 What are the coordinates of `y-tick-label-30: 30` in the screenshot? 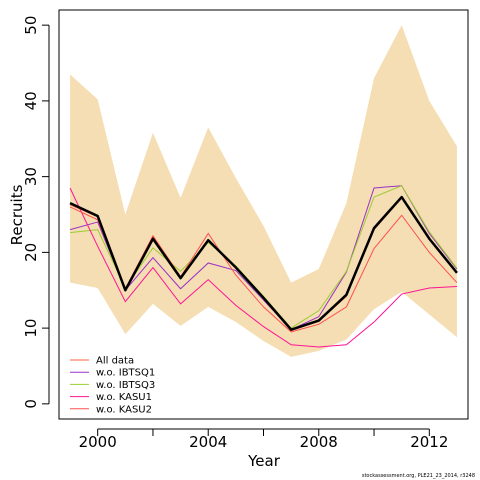 It's located at (31, 176).